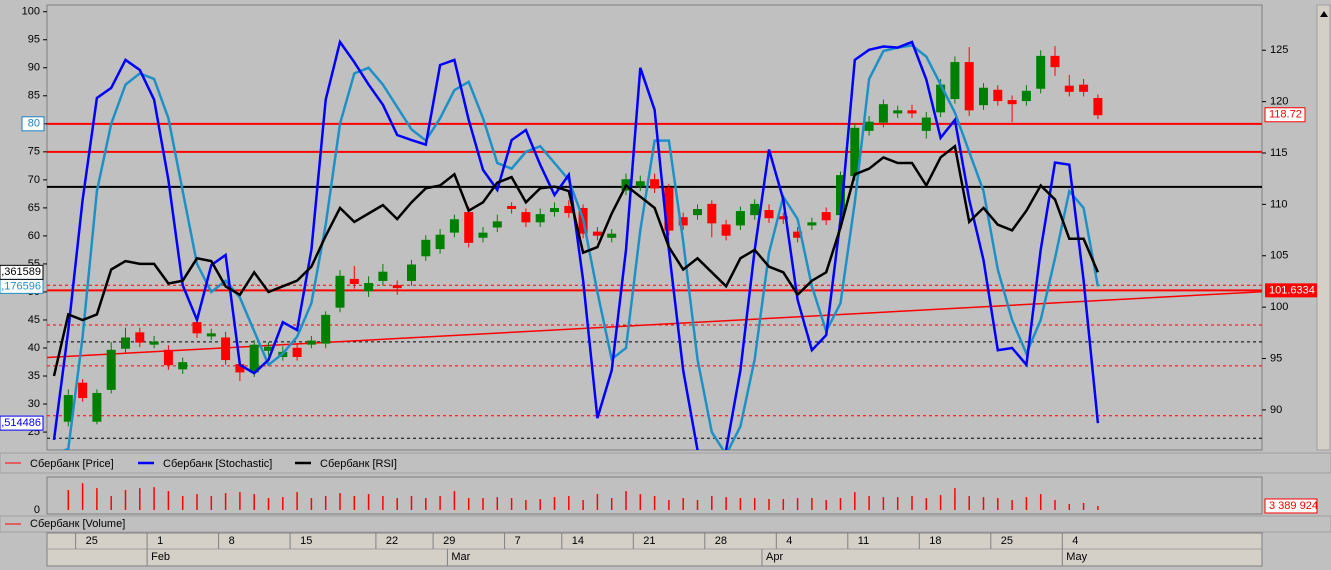 This screenshot has height=570, width=1331. Describe the element at coordinates (34, 320) in the screenshot. I see `y-tick-label: 45` at that location.